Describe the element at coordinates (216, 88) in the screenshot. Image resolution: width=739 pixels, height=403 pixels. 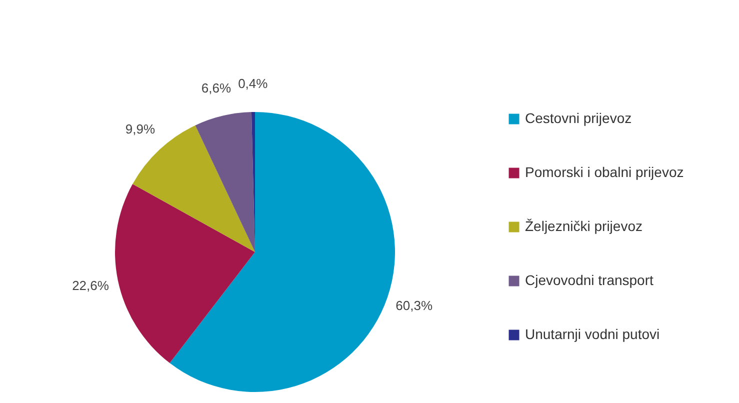
I see `data-label: 6,6%` at that location.